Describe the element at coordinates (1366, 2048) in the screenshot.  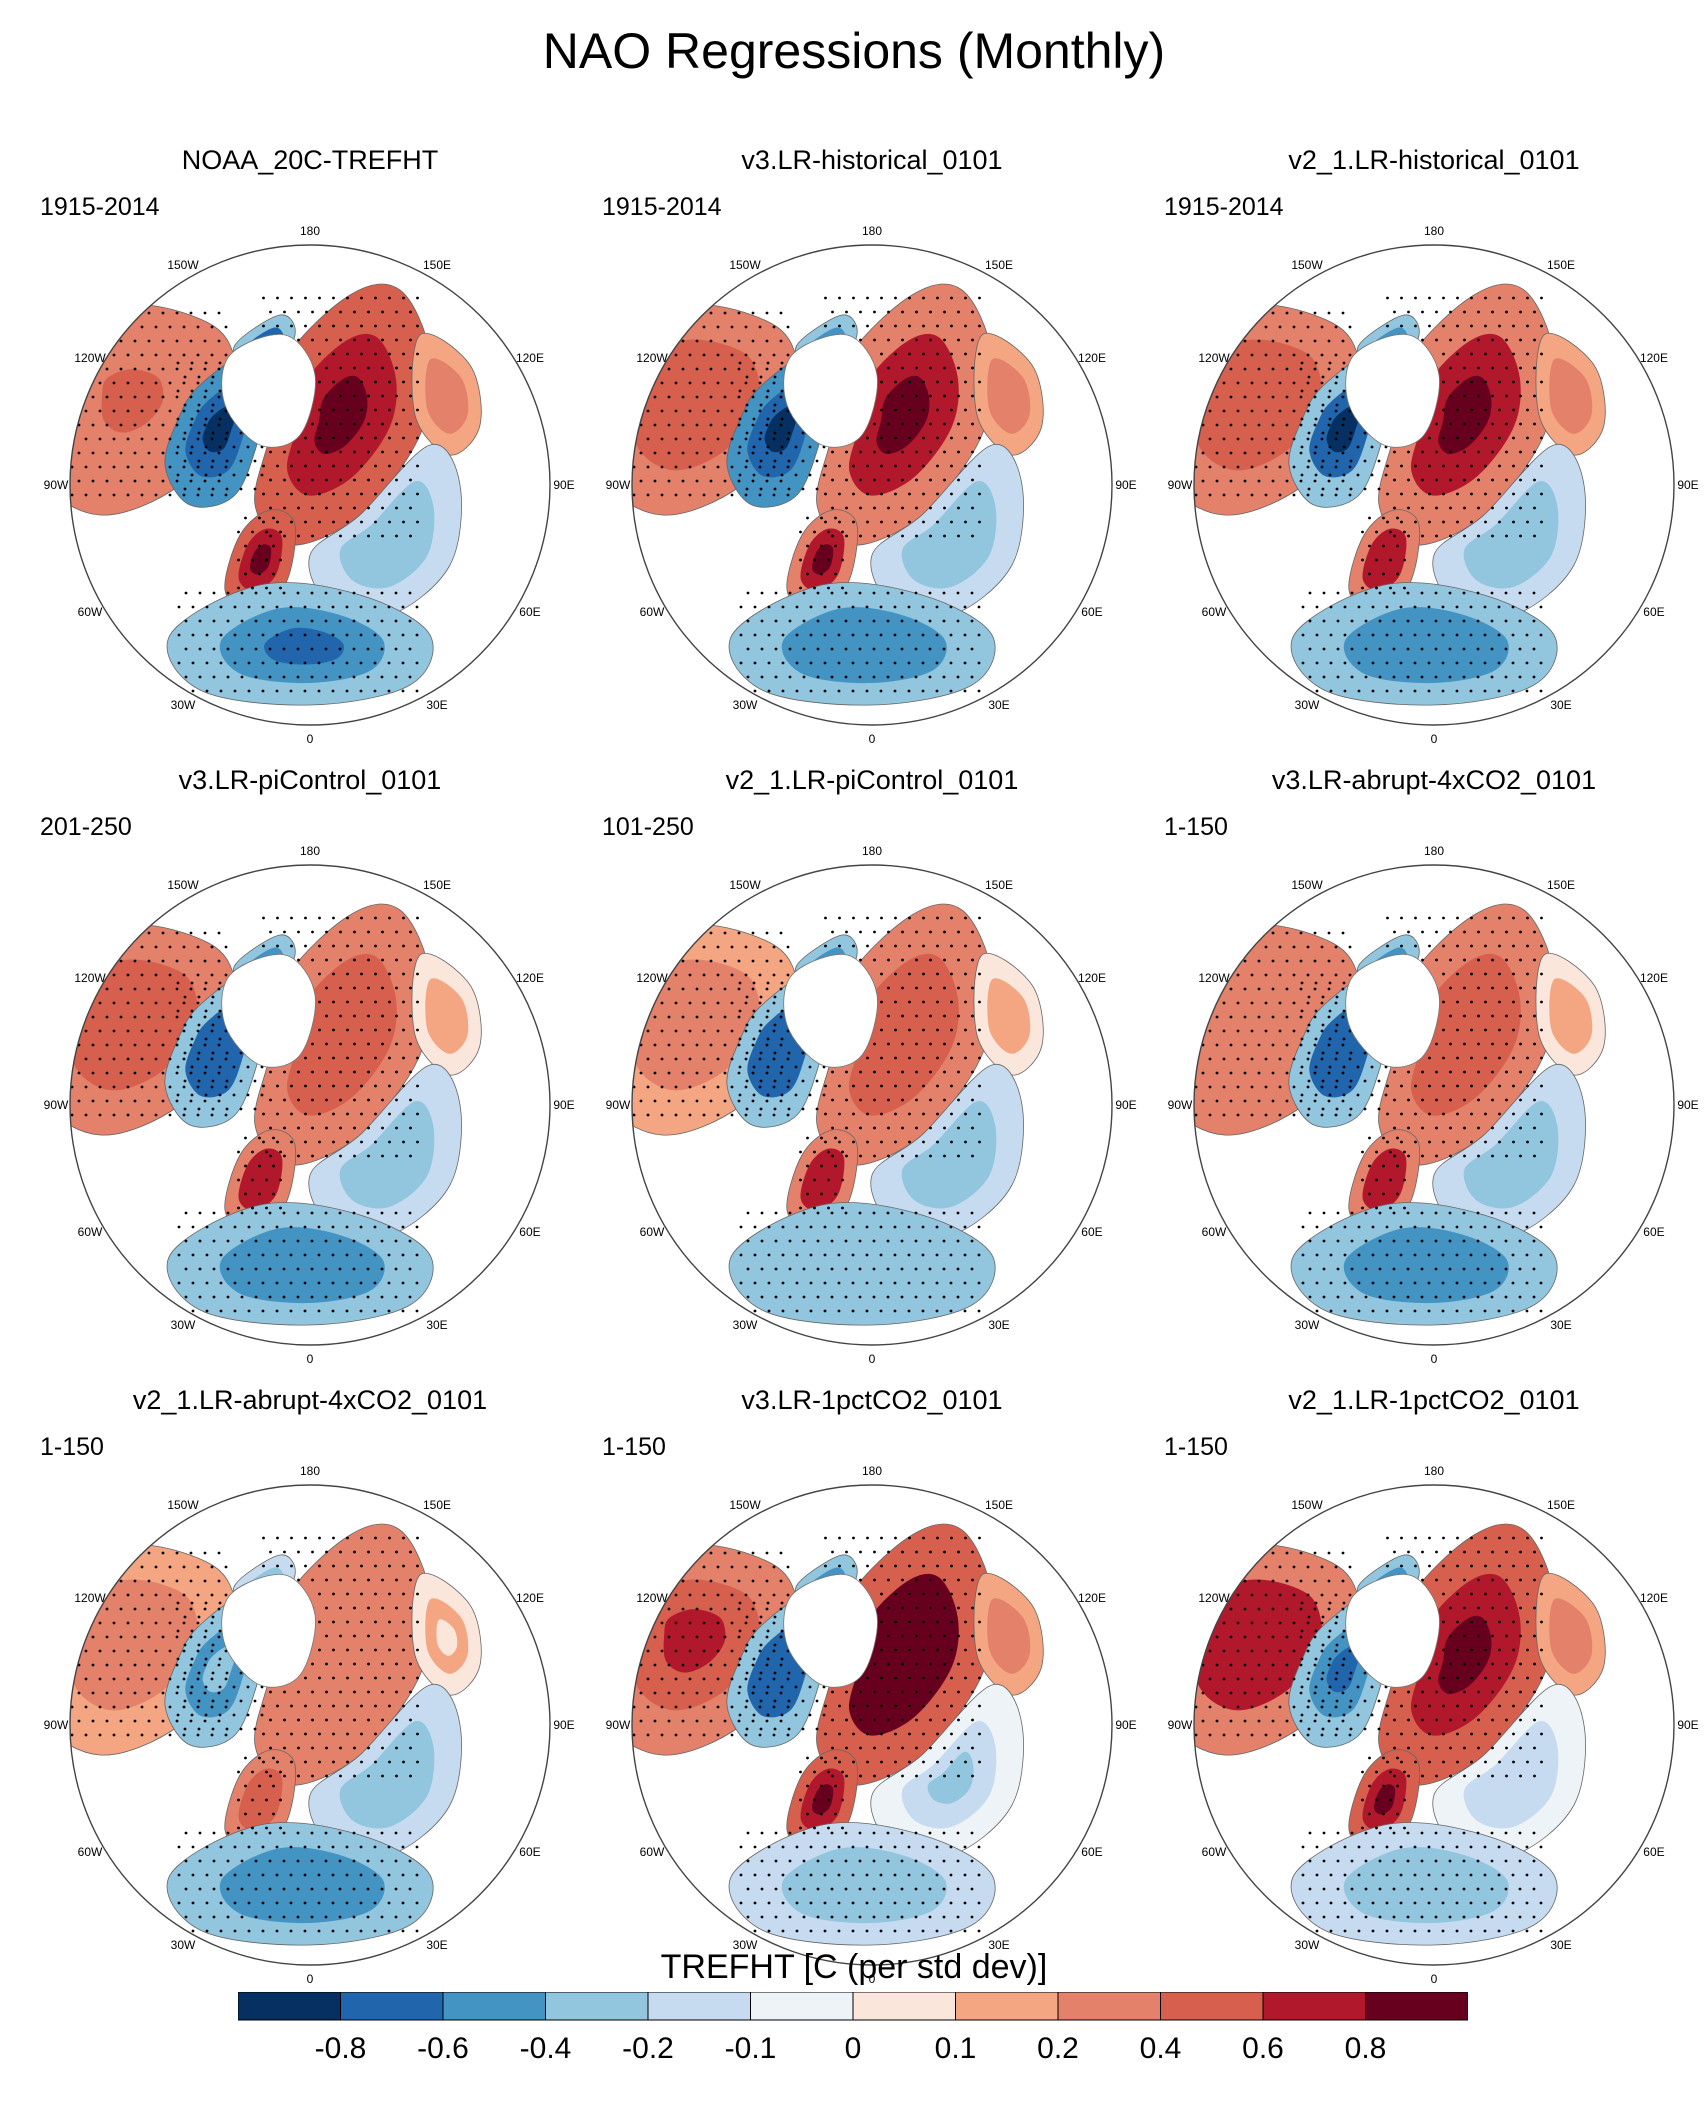
I see `colorbar-tick-label: 0.8` at that location.